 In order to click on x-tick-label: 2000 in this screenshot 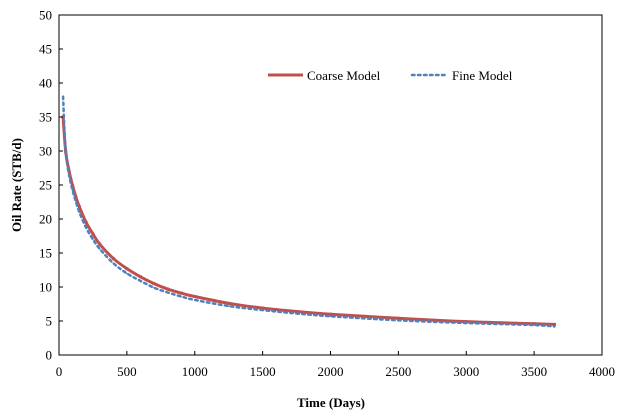, I will do `click(331, 371)`.